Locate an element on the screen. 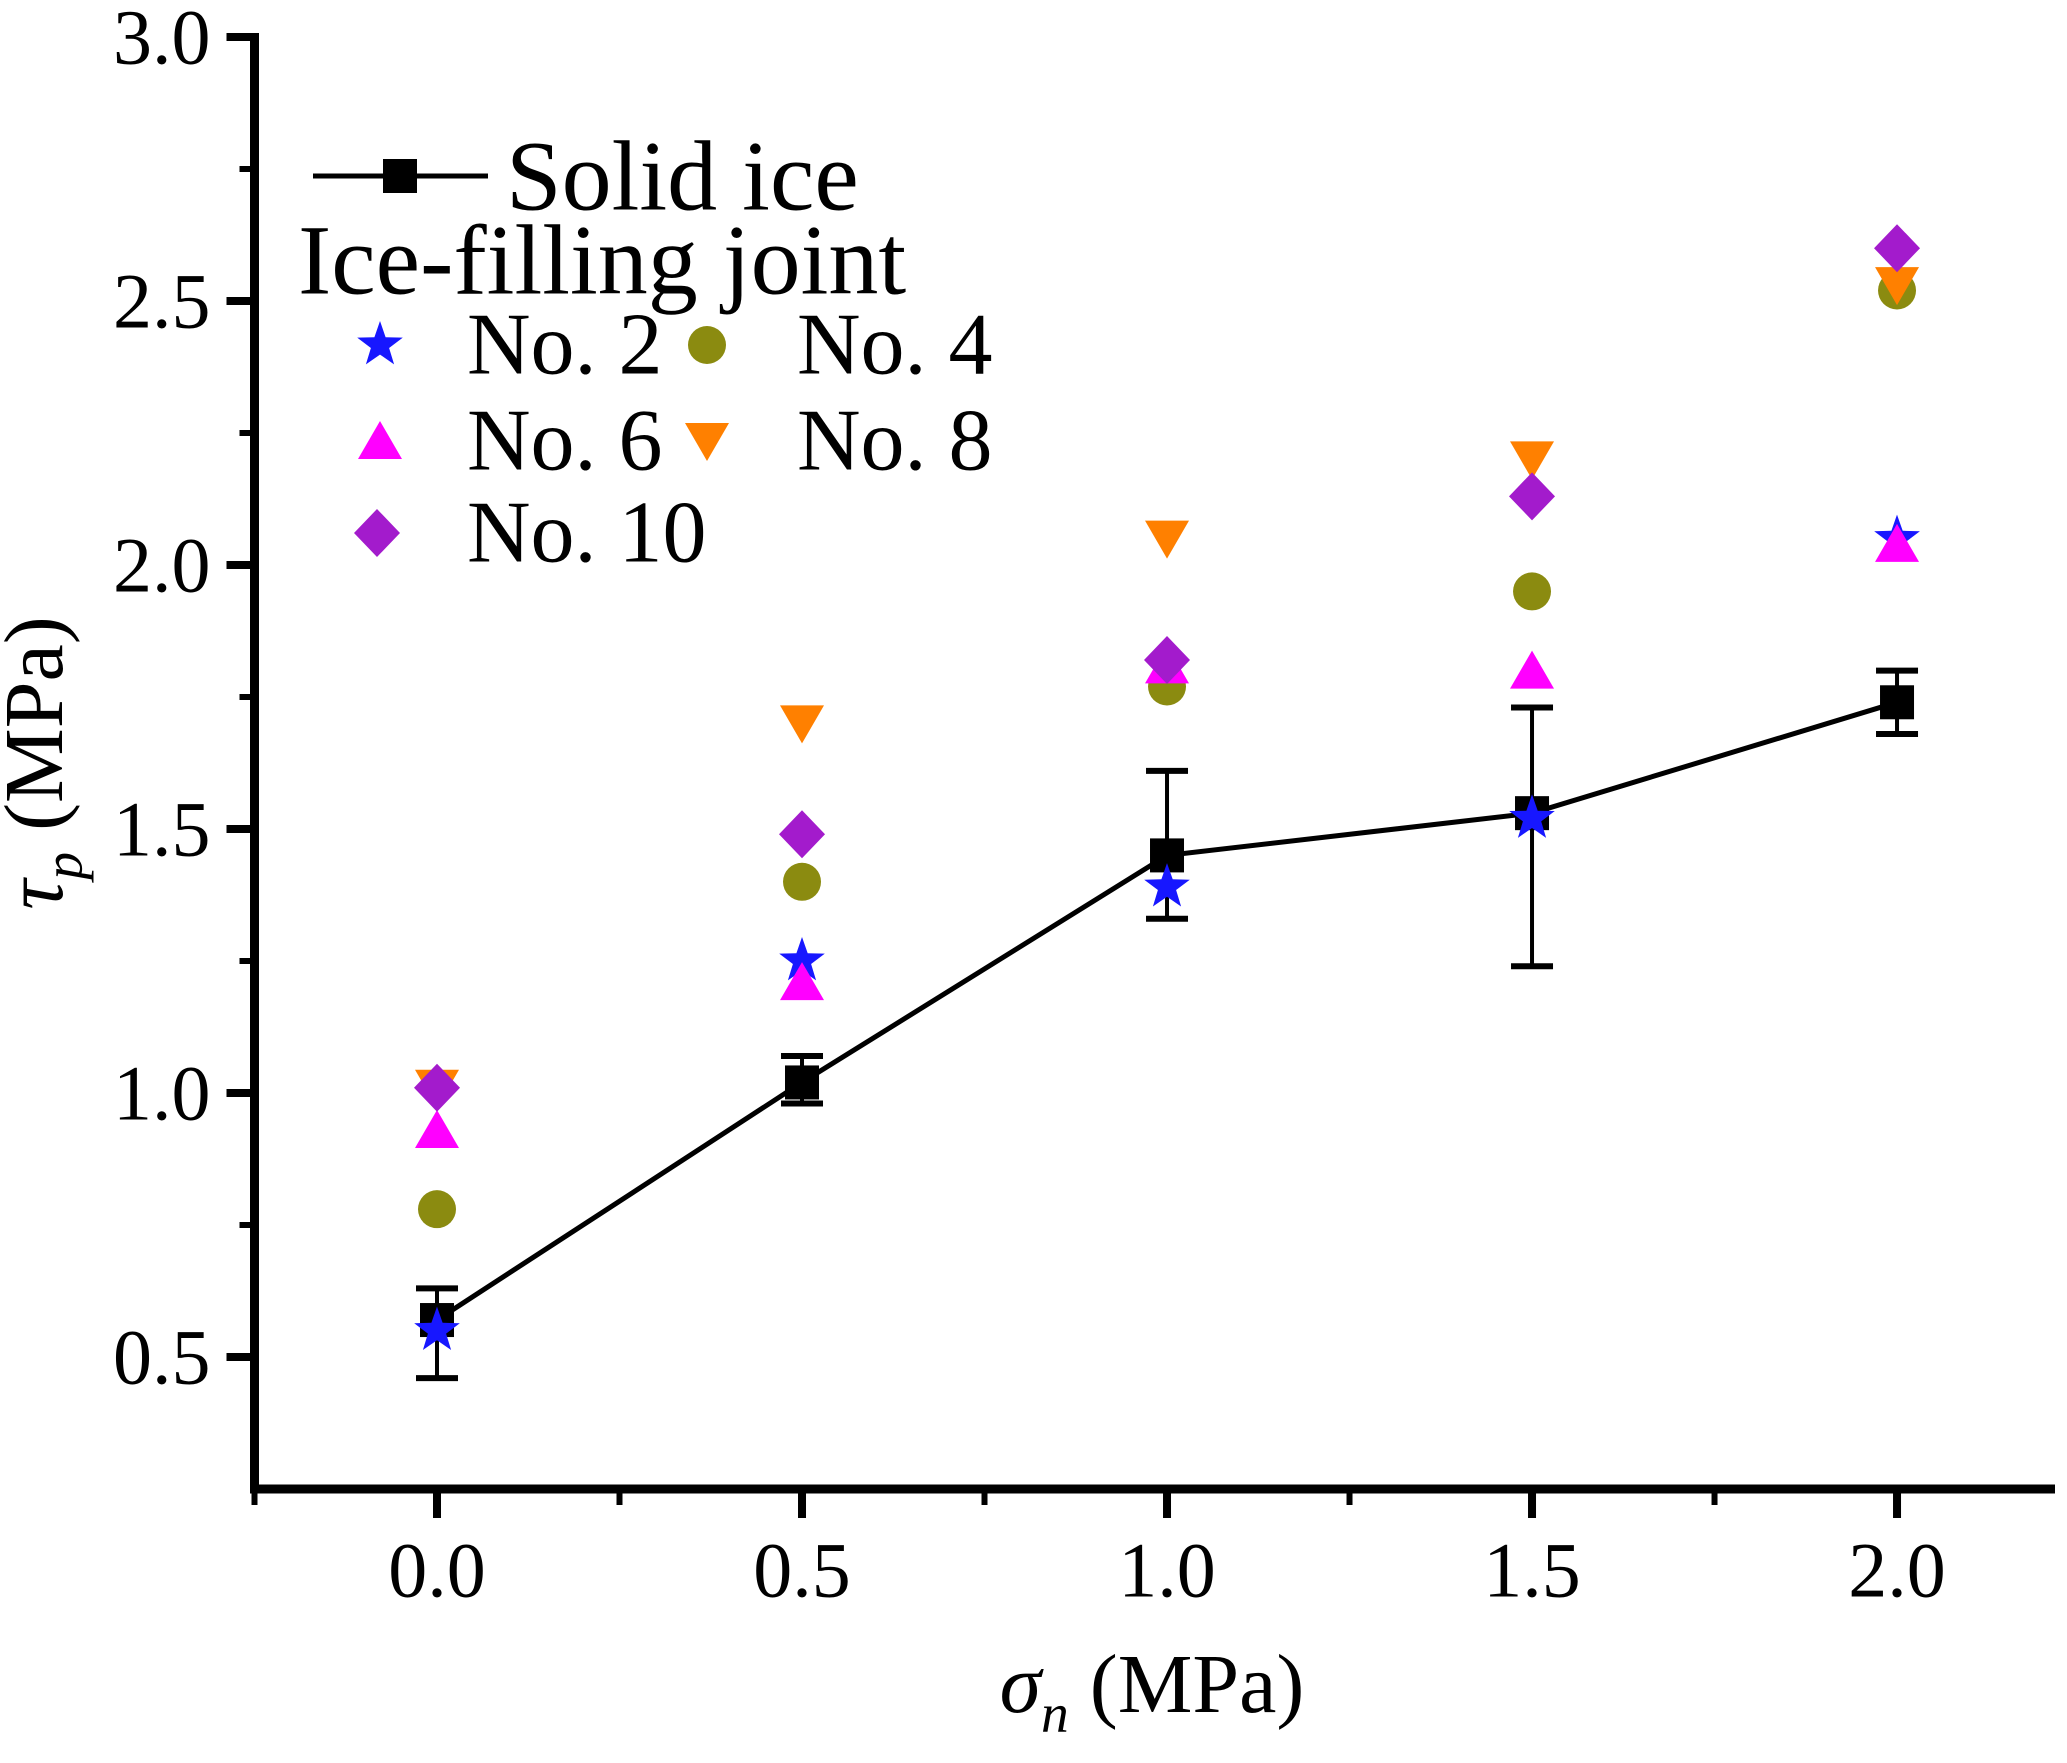 This screenshot has height=1763, width=2067. legend-item-no-8: No. 8 is located at coordinates (839, 441).